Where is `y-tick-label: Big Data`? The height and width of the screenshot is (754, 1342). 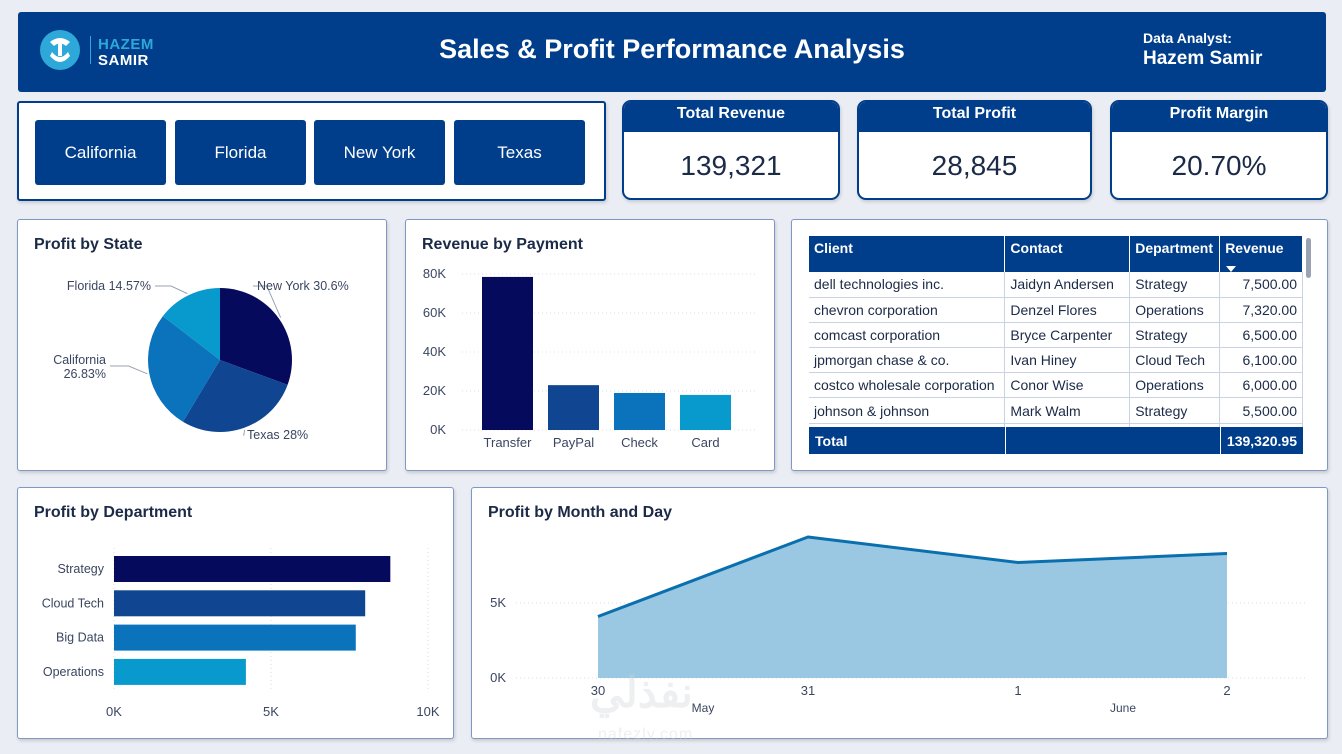 y-tick-label: Big Data is located at coordinates (80, 638).